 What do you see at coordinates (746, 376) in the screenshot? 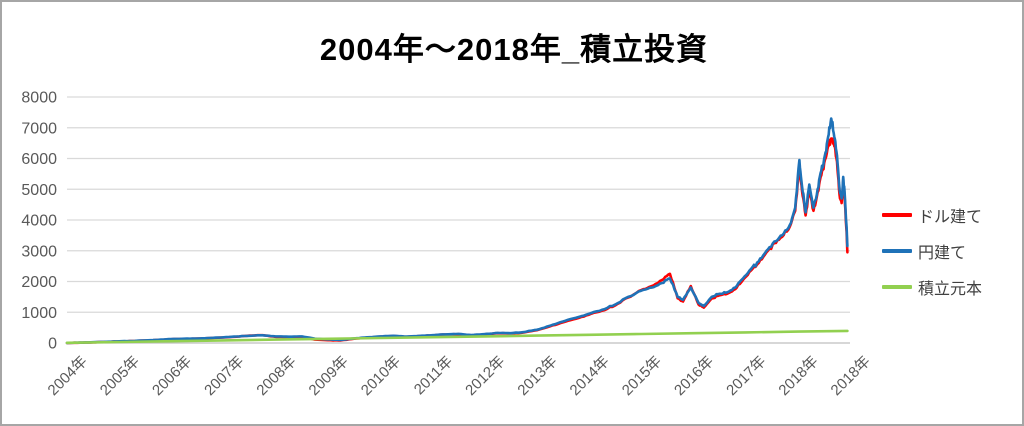
I see `svg-text: 2017年` at bounding box center [746, 376].